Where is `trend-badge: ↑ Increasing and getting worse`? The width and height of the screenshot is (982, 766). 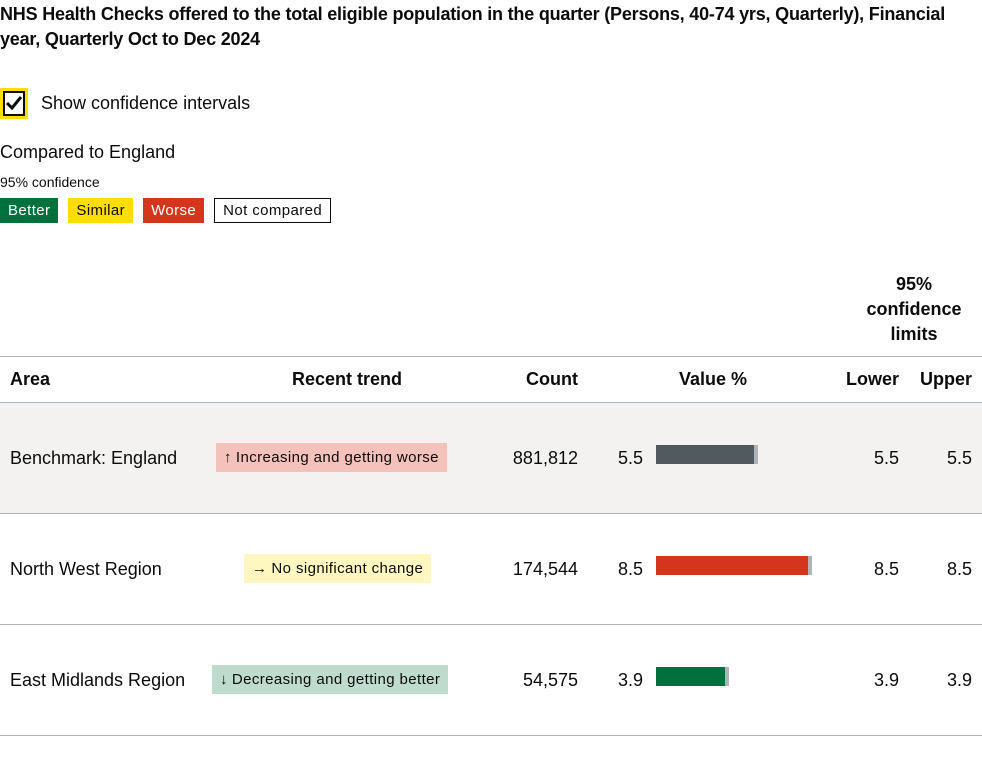
trend-badge: ↑ Increasing and getting worse is located at coordinates (331, 457).